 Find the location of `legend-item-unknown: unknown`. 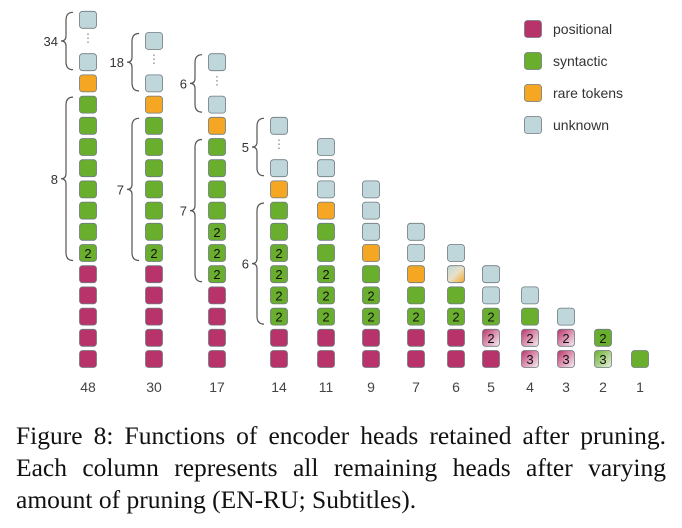

legend-item-unknown: unknown is located at coordinates (566, 125).